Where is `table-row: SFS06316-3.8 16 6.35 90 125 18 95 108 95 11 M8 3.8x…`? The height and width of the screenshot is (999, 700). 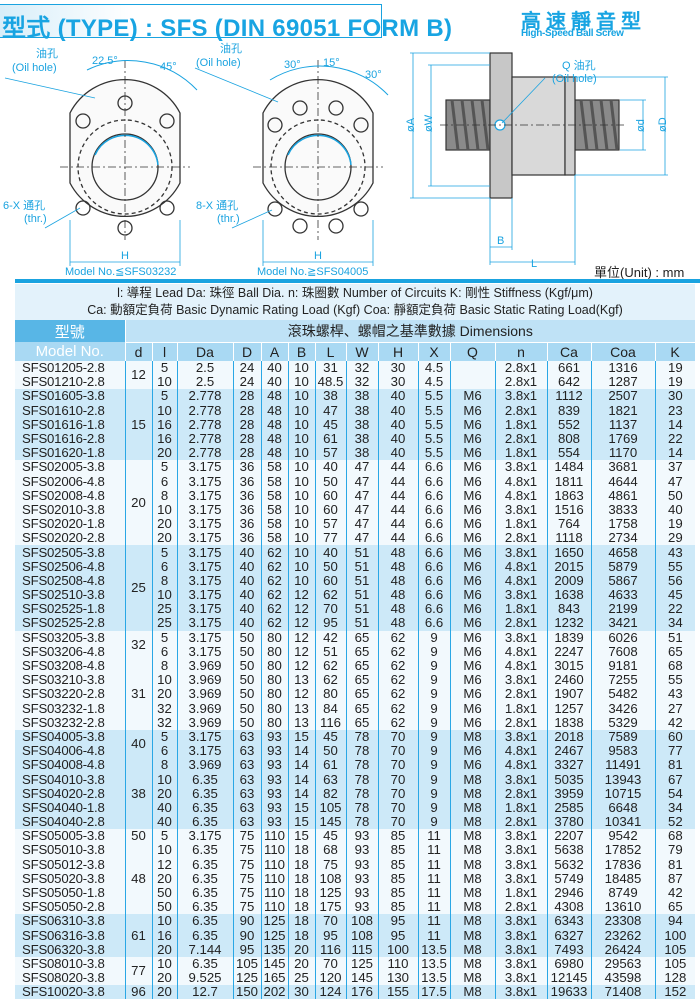
table-row: SFS06316-3.8 16 6.35 90 125 18 95 108 95 11 M8 3.8x… is located at coordinates (355, 935).